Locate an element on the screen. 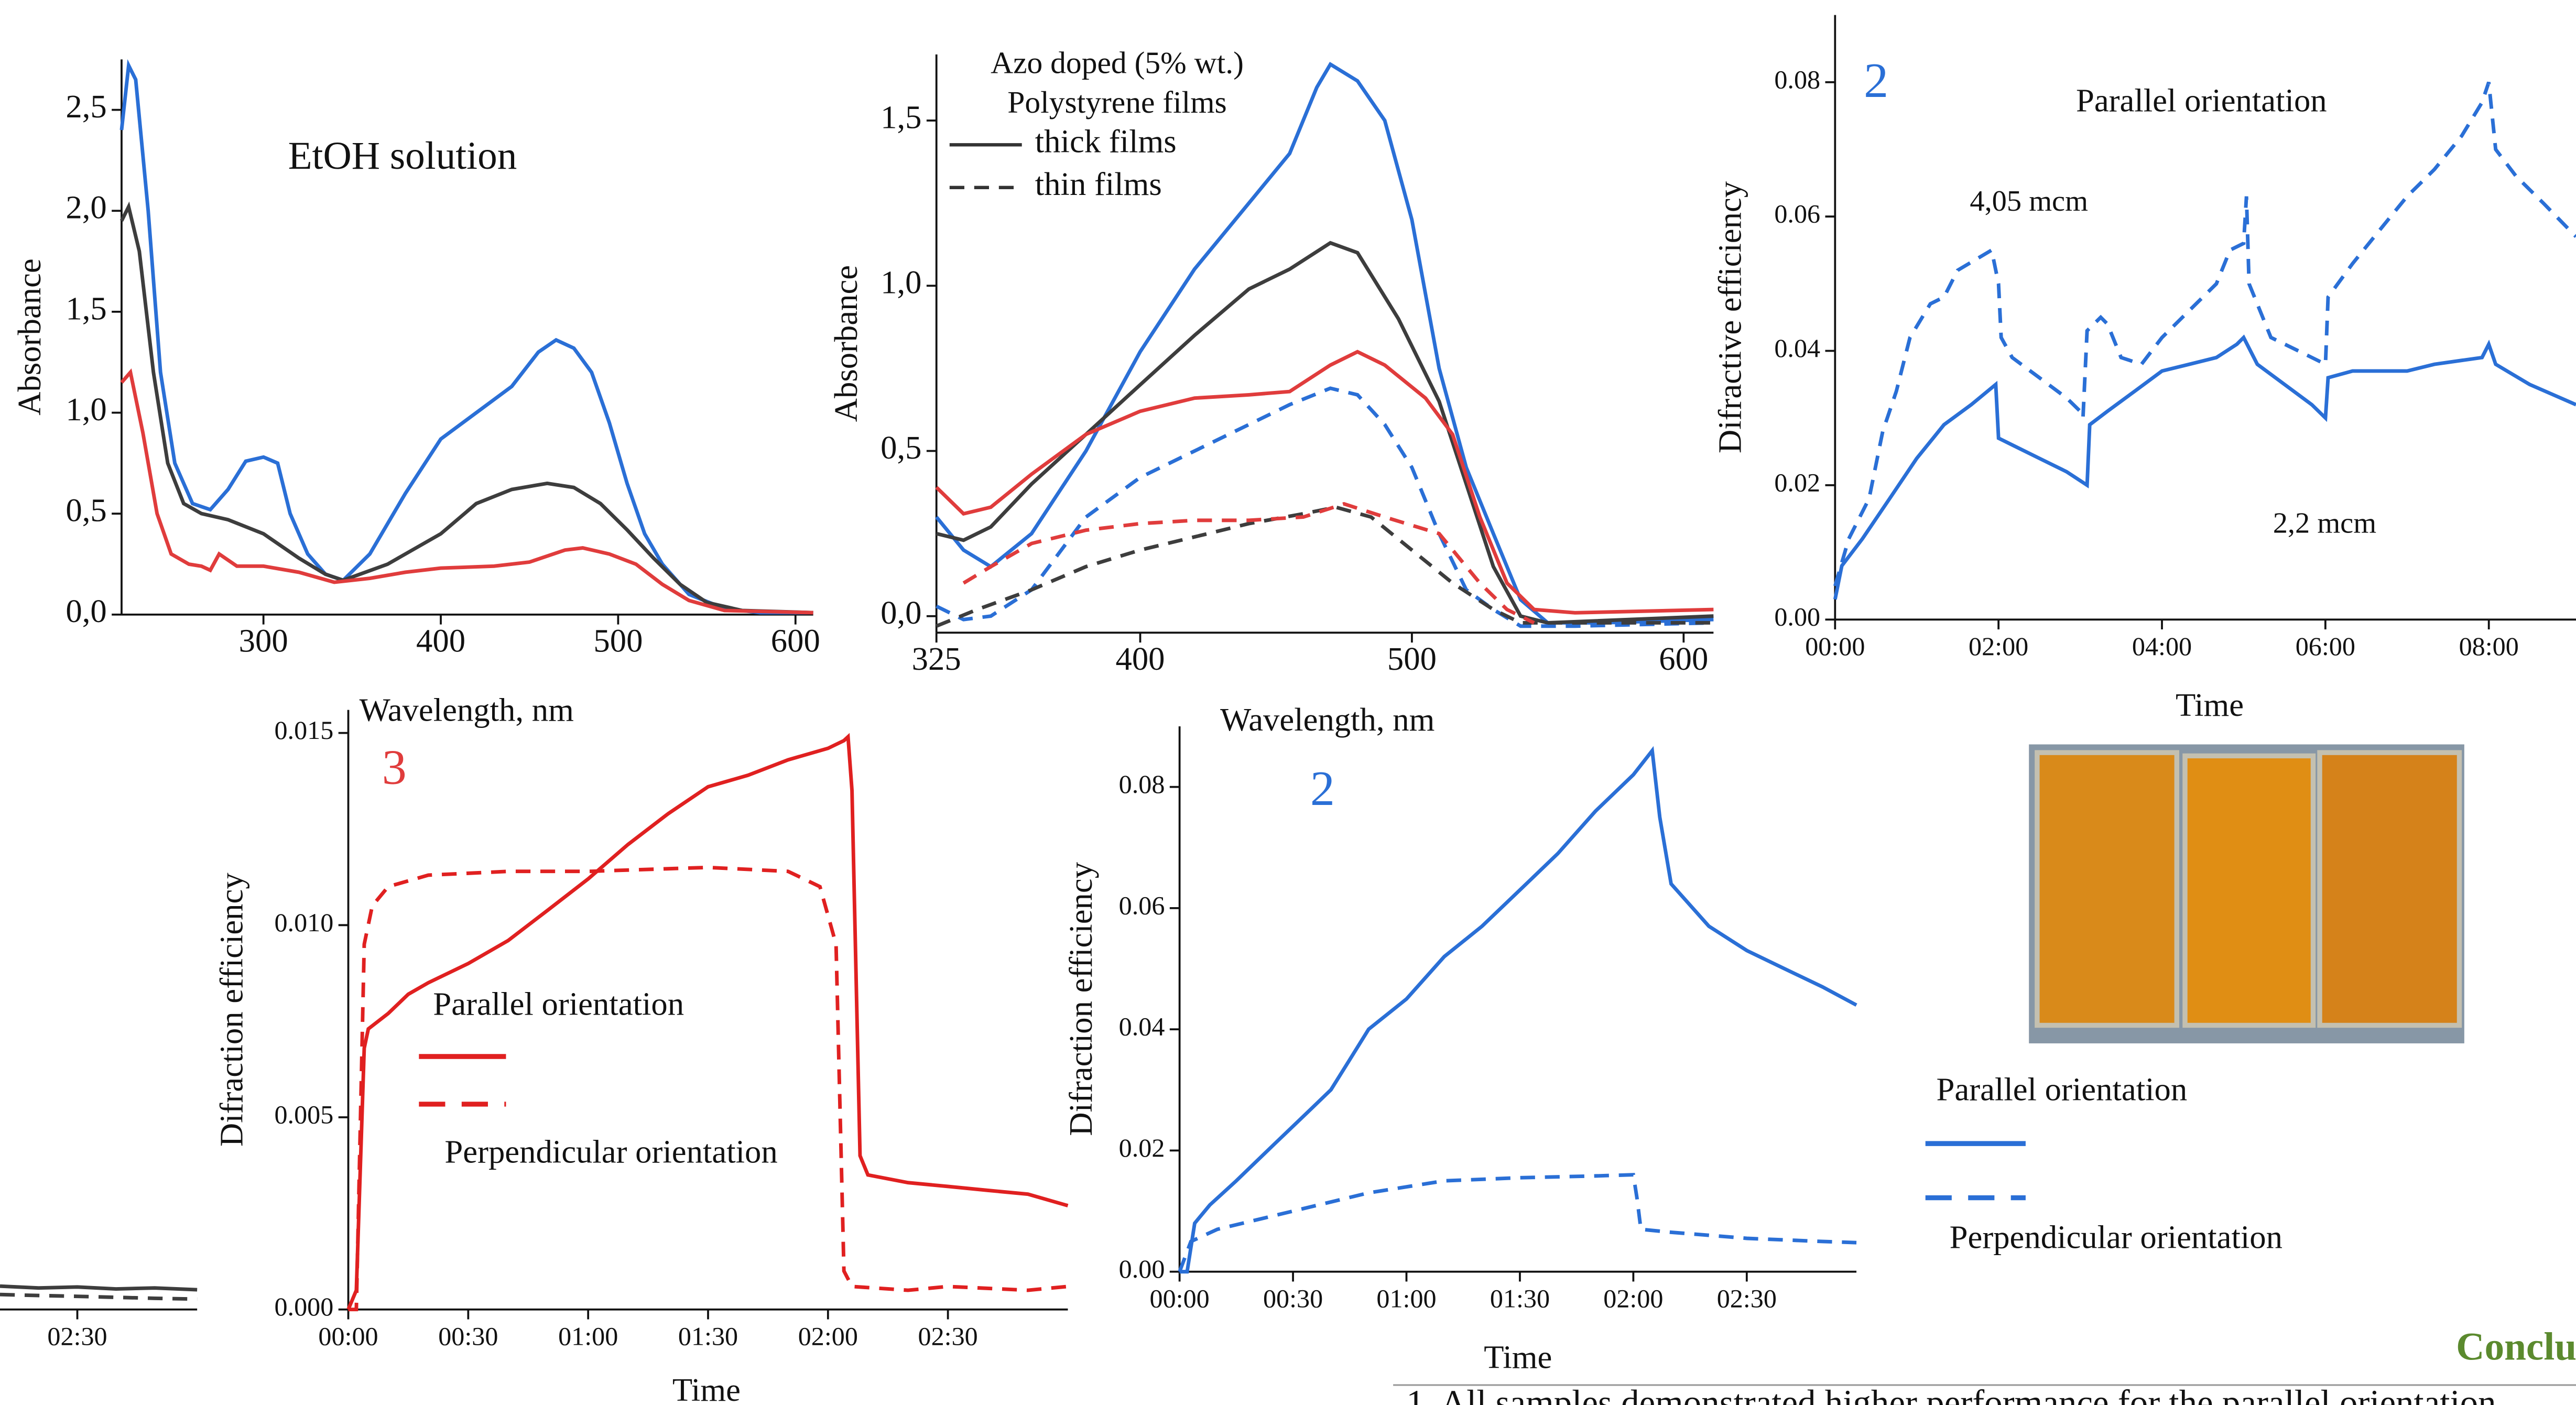 The width and height of the screenshot is (2576, 1405). legend-label: thick films is located at coordinates (1106, 141).